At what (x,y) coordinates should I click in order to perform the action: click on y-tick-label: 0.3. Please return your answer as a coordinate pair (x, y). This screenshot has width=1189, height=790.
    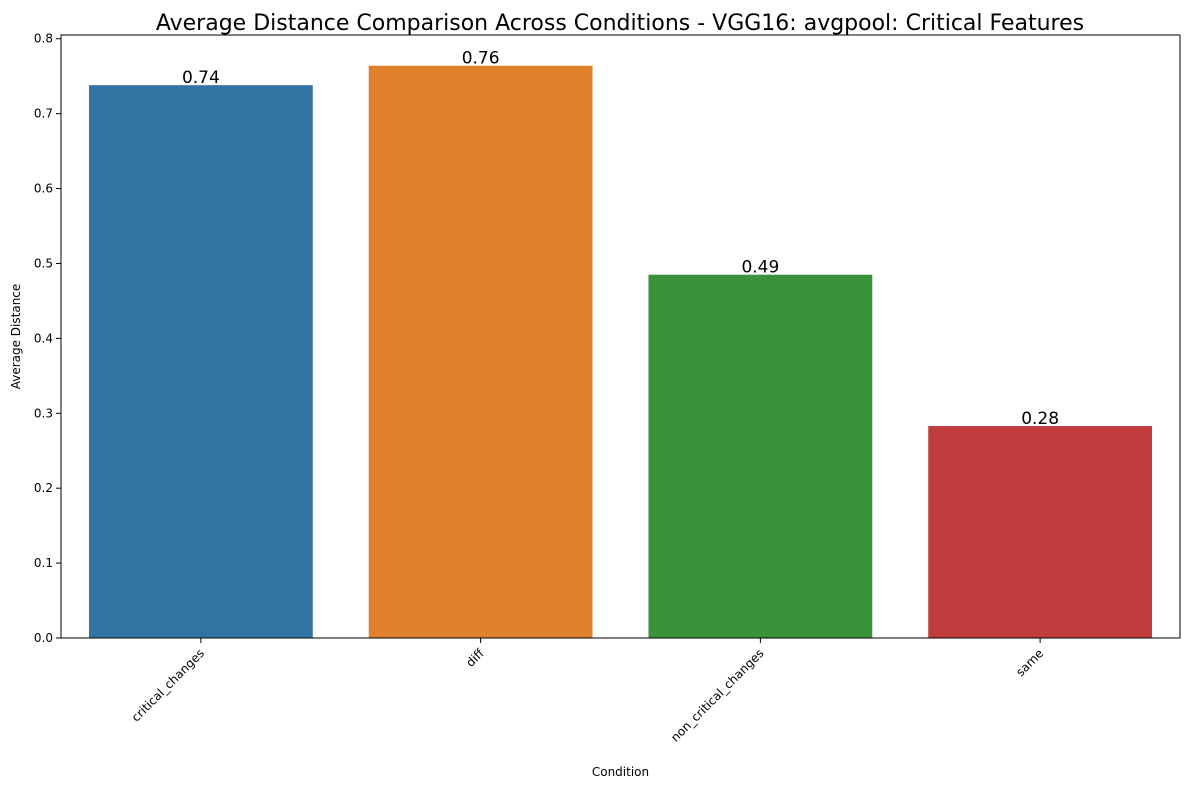
    Looking at the image, I should click on (43, 413).